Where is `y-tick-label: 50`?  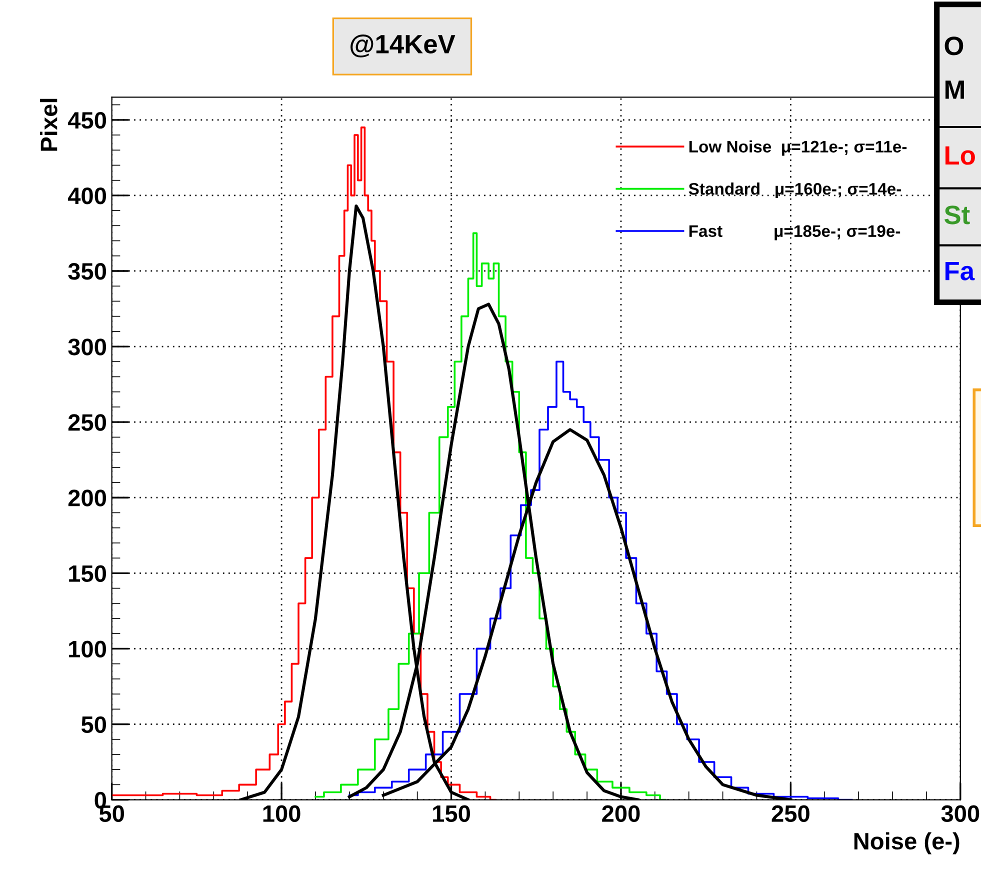
y-tick-label: 50 is located at coordinates (93, 725).